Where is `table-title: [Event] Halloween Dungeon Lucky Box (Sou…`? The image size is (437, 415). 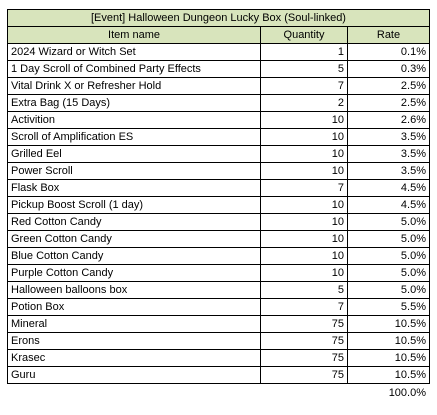 table-title: [Event] Halloween Dungeon Lucky Box (Sou… is located at coordinates (218, 18).